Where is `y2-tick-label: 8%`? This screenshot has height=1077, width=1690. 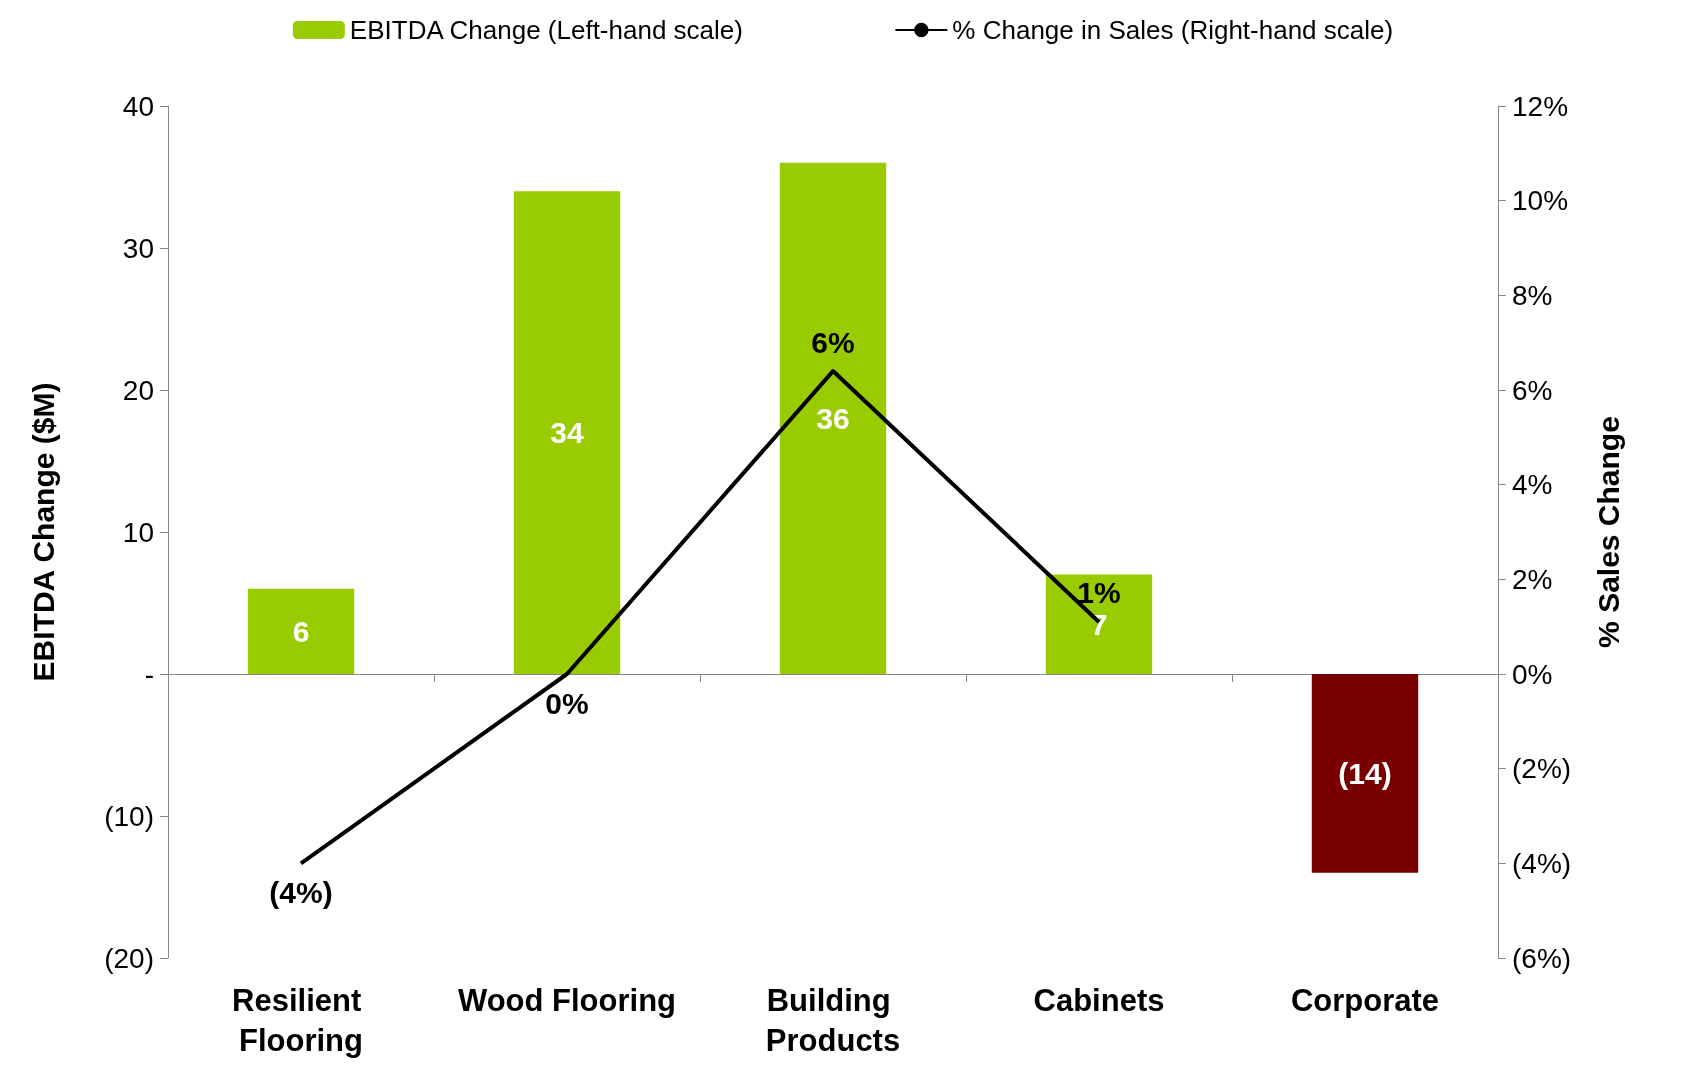
y2-tick-label: 8% is located at coordinates (1532, 295).